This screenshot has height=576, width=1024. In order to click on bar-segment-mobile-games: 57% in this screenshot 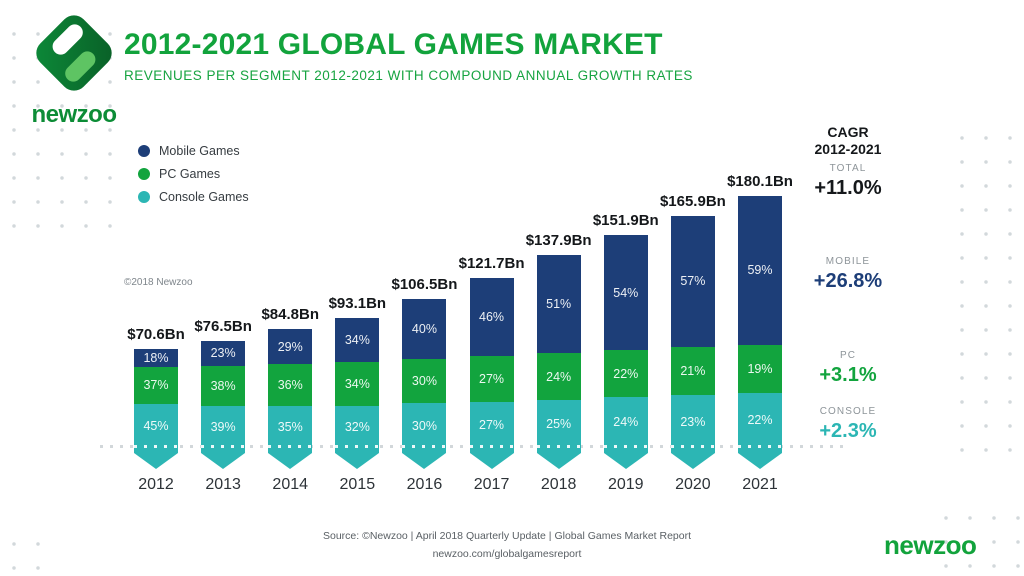, I will do `click(692, 281)`.